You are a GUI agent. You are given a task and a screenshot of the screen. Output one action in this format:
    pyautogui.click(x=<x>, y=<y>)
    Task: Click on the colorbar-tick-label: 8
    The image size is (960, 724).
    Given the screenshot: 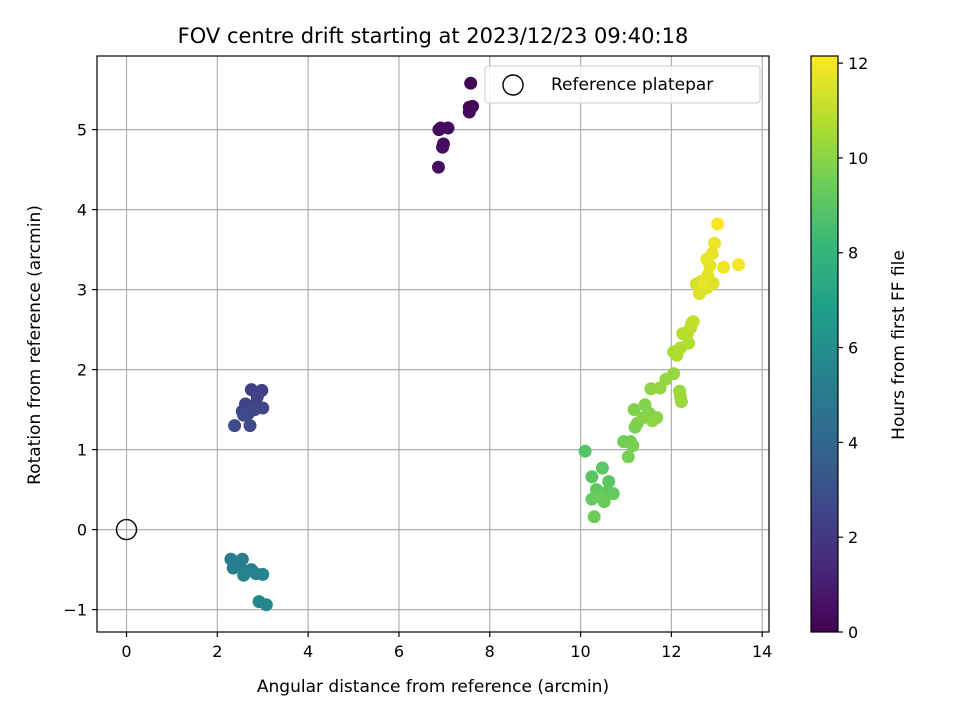 What is the action you would take?
    pyautogui.click(x=853, y=253)
    